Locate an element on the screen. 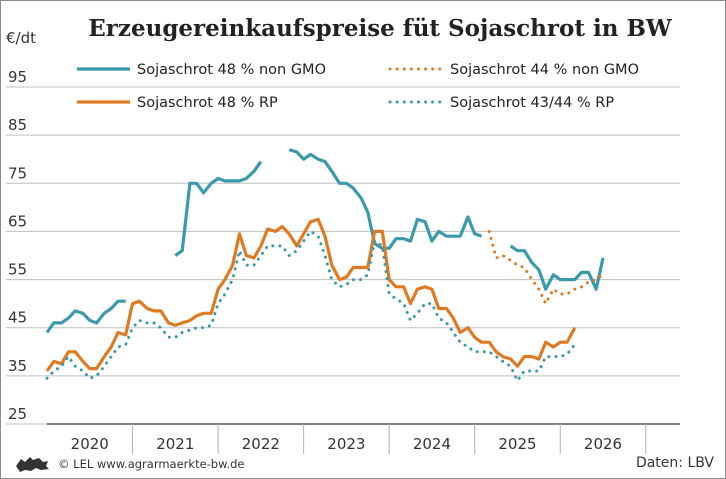 The height and width of the screenshot is (479, 726). lion-icon is located at coordinates (32, 464).